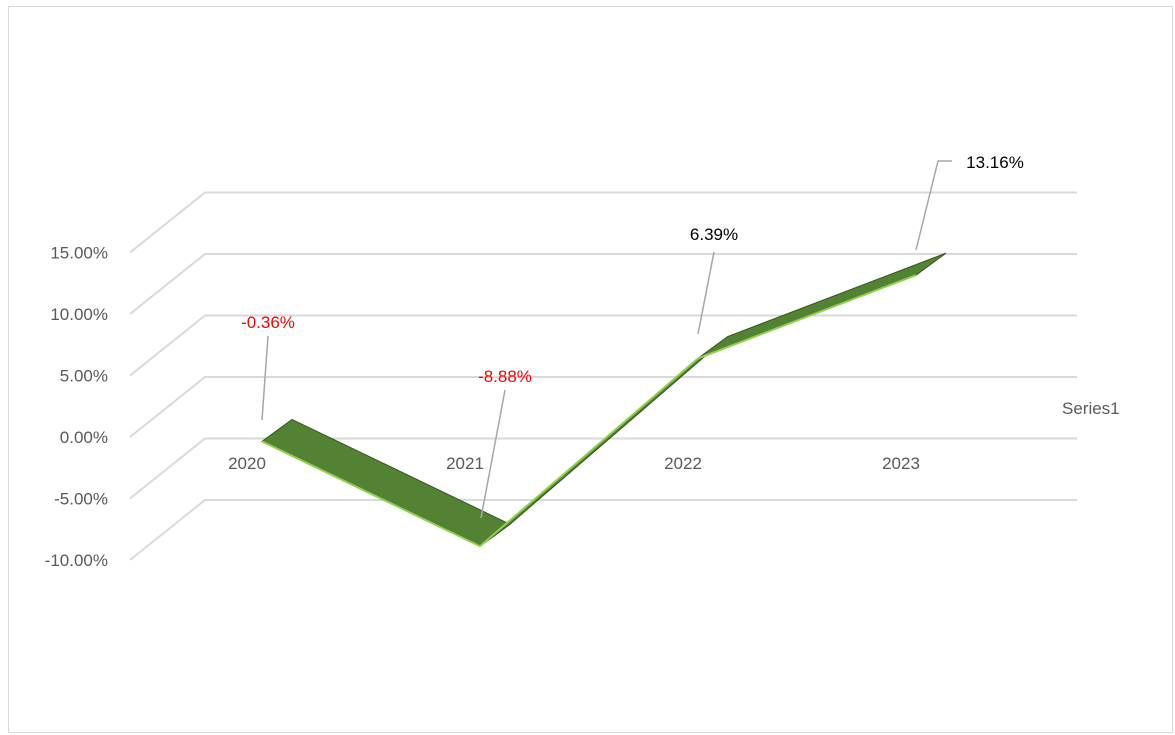 This screenshot has height=735, width=1175. I want to click on y-tick-label: -5.00%, so click(81, 499).